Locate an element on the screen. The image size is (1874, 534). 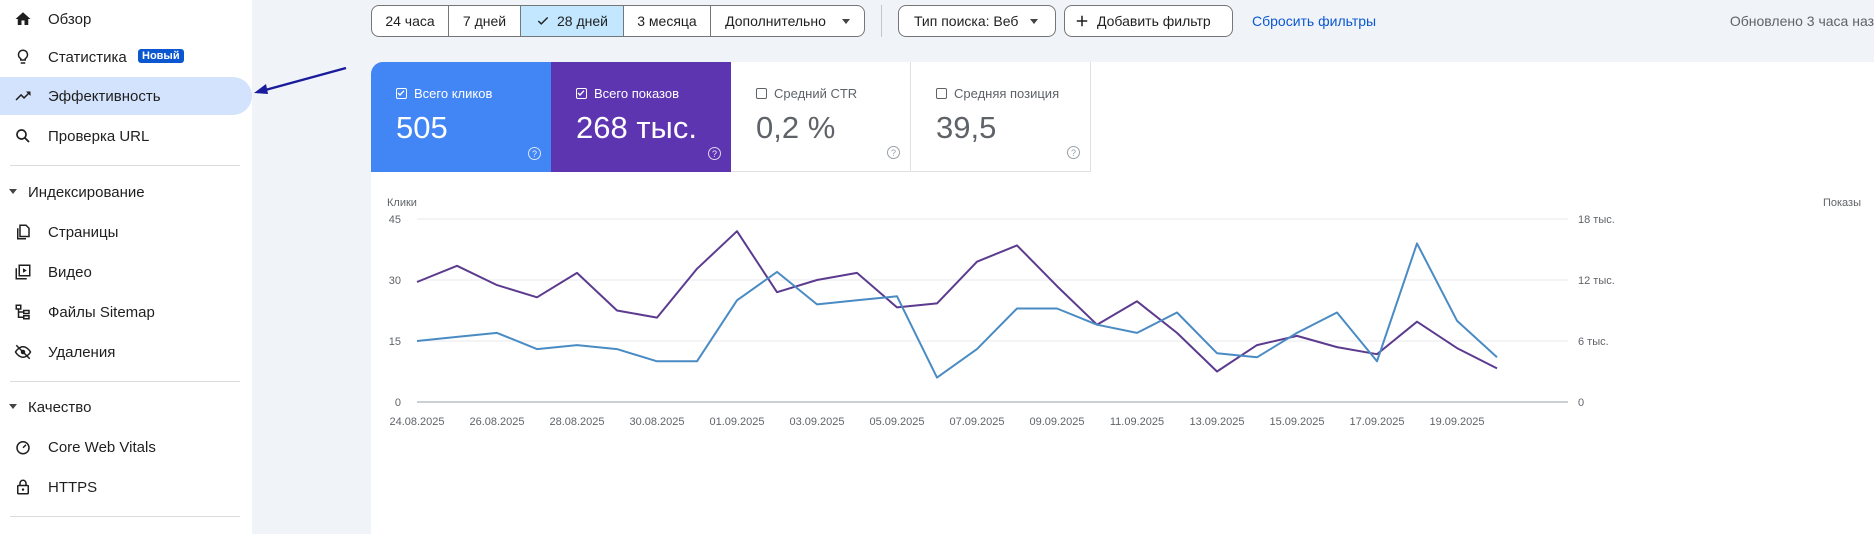
metric-label: Средний CTR is located at coordinates (816, 93).